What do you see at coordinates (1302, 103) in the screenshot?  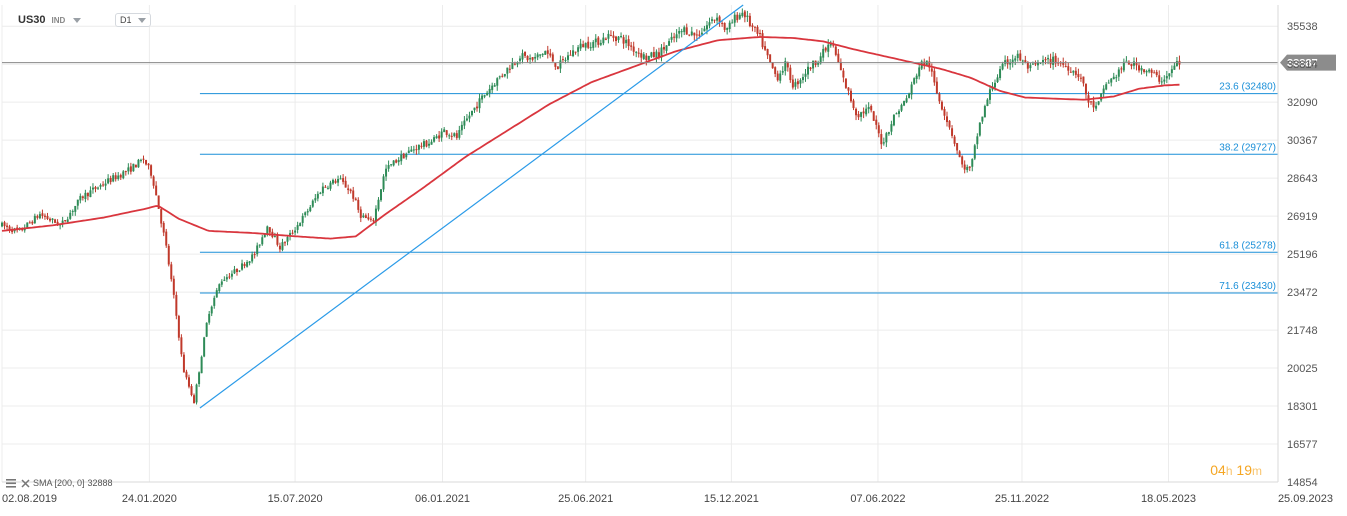 I see `y-tick-label: 32090` at bounding box center [1302, 103].